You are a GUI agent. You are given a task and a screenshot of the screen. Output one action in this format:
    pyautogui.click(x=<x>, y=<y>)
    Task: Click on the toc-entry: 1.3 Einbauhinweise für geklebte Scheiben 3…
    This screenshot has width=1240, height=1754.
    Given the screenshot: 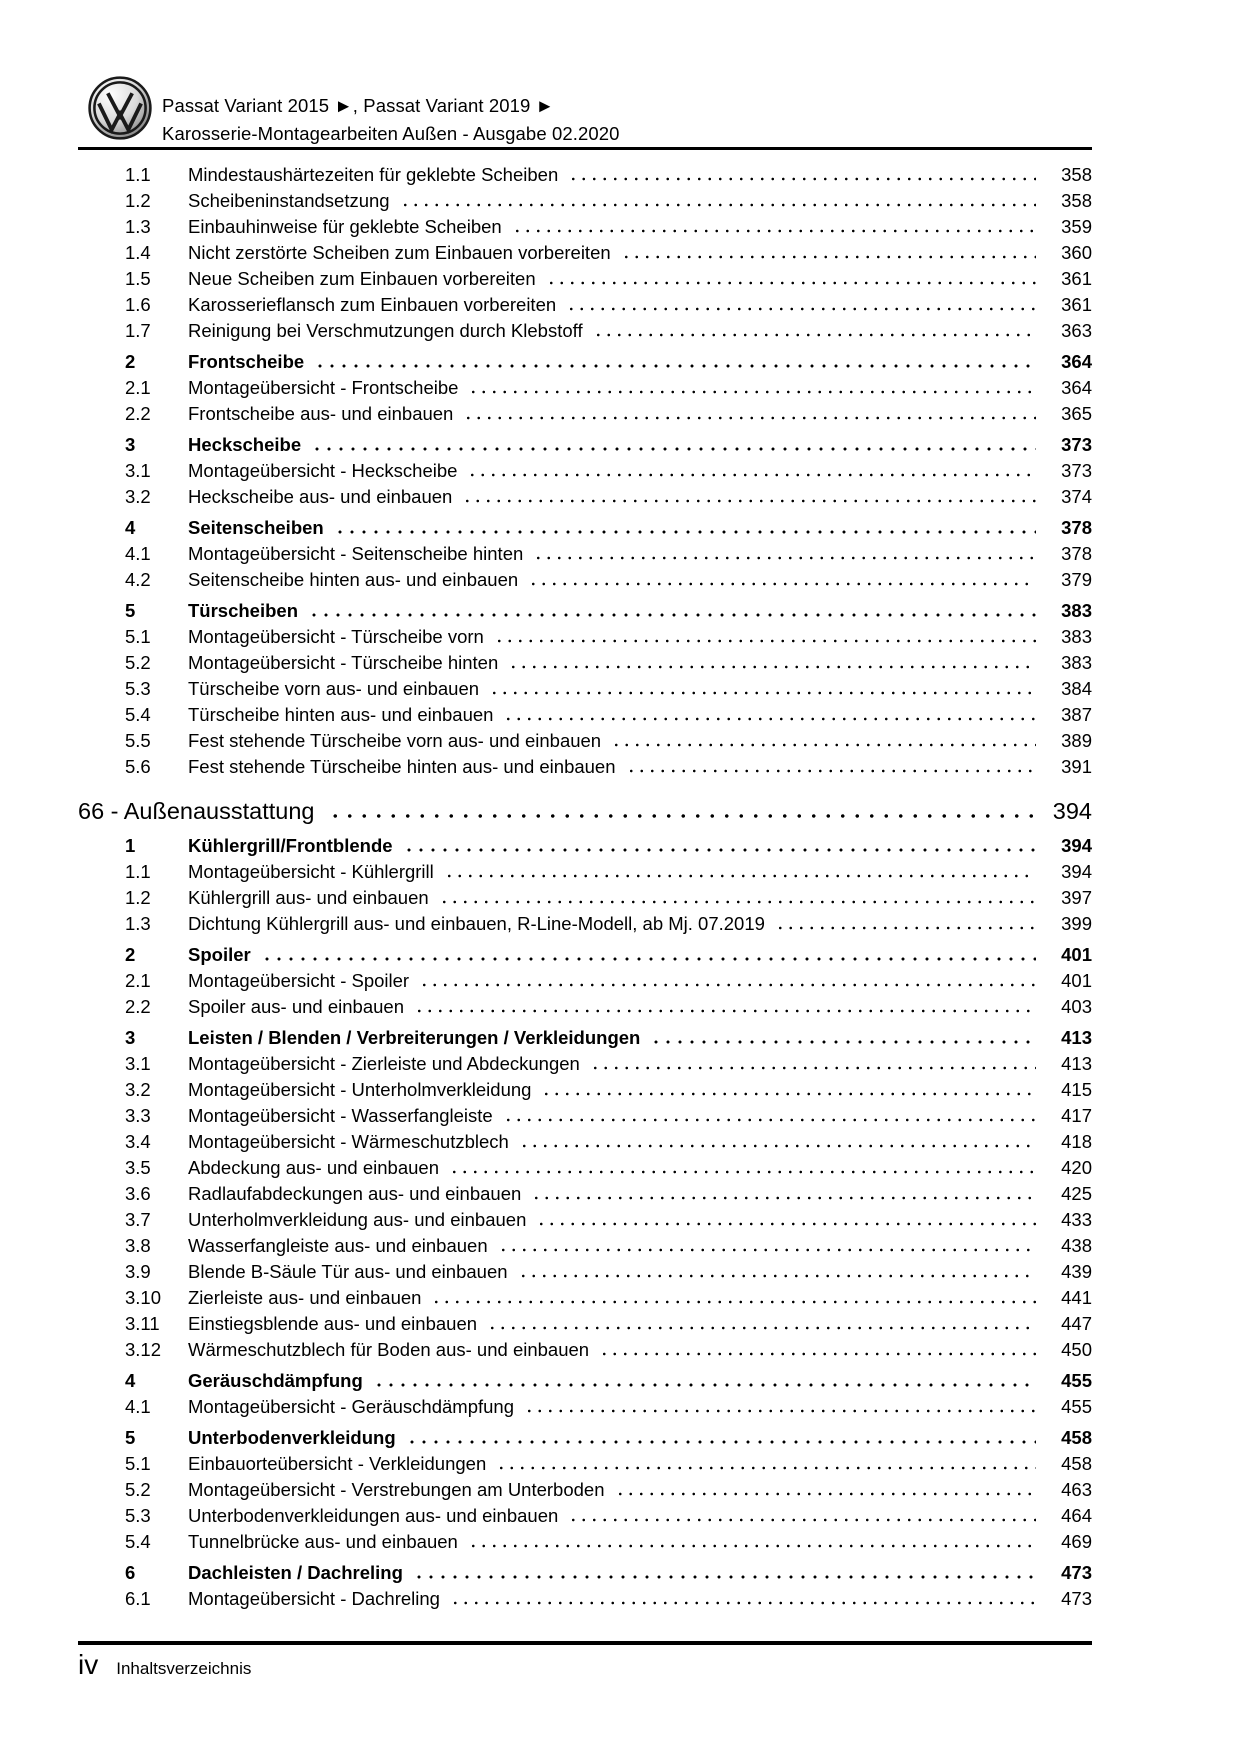 What is the action you would take?
    pyautogui.click(x=585, y=227)
    